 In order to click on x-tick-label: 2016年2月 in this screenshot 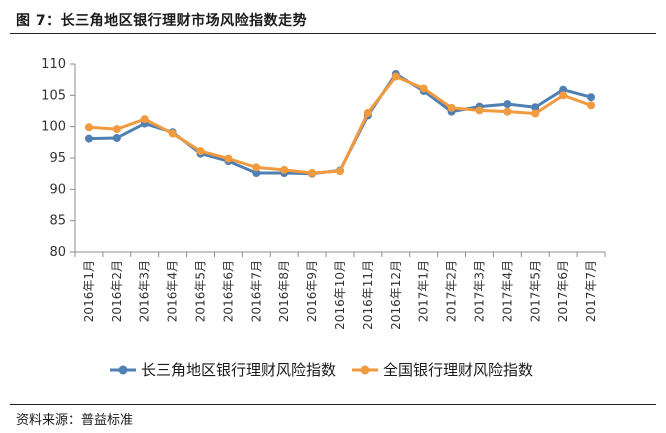, I will do `click(117, 291)`.